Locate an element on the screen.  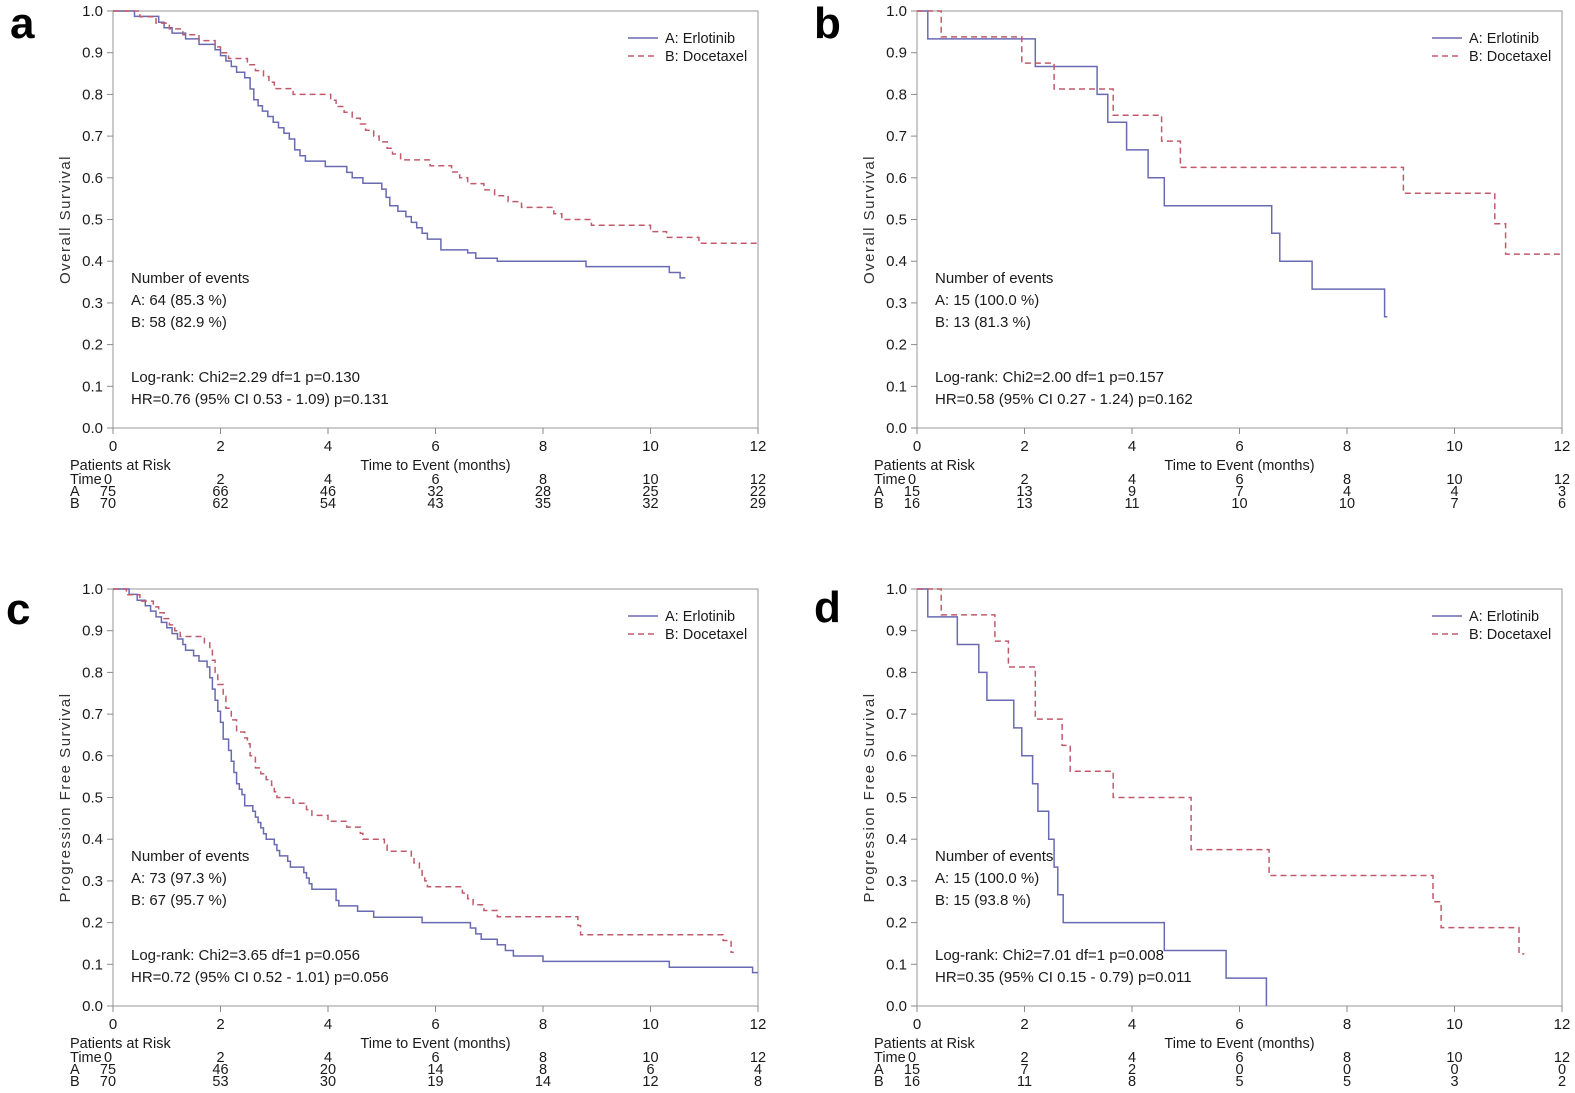
x-axis-tick-label: 10 is located at coordinates (650, 446).